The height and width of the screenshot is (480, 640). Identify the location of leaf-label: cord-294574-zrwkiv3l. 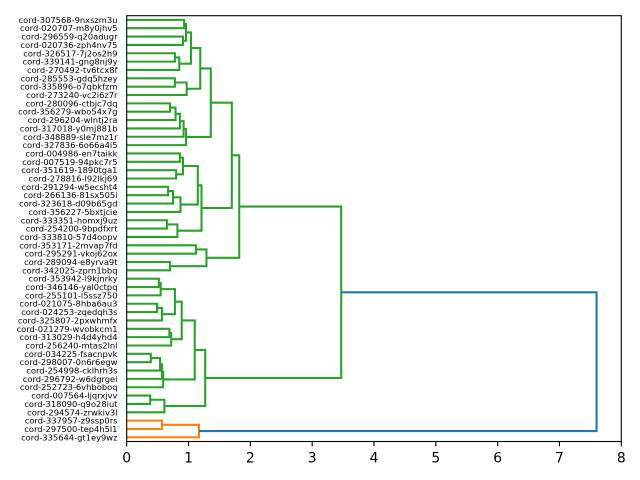
(72, 412).